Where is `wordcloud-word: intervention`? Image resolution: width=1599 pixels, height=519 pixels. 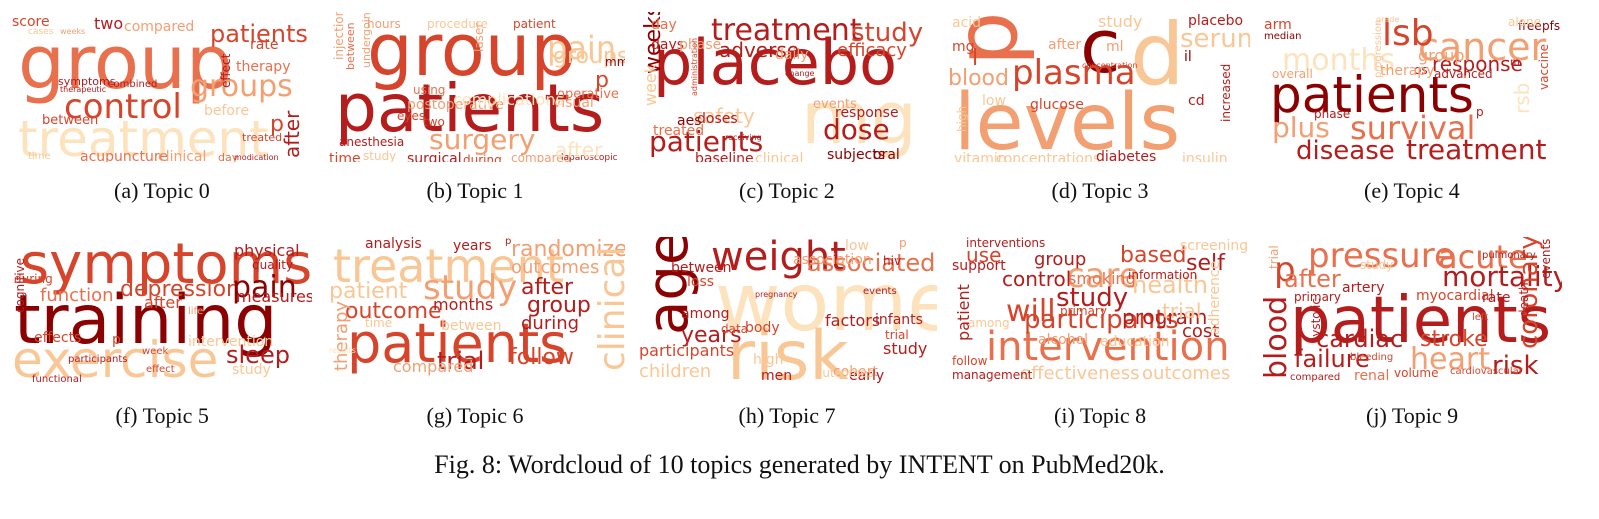
wordcloud-word: intervention is located at coordinates (231, 342).